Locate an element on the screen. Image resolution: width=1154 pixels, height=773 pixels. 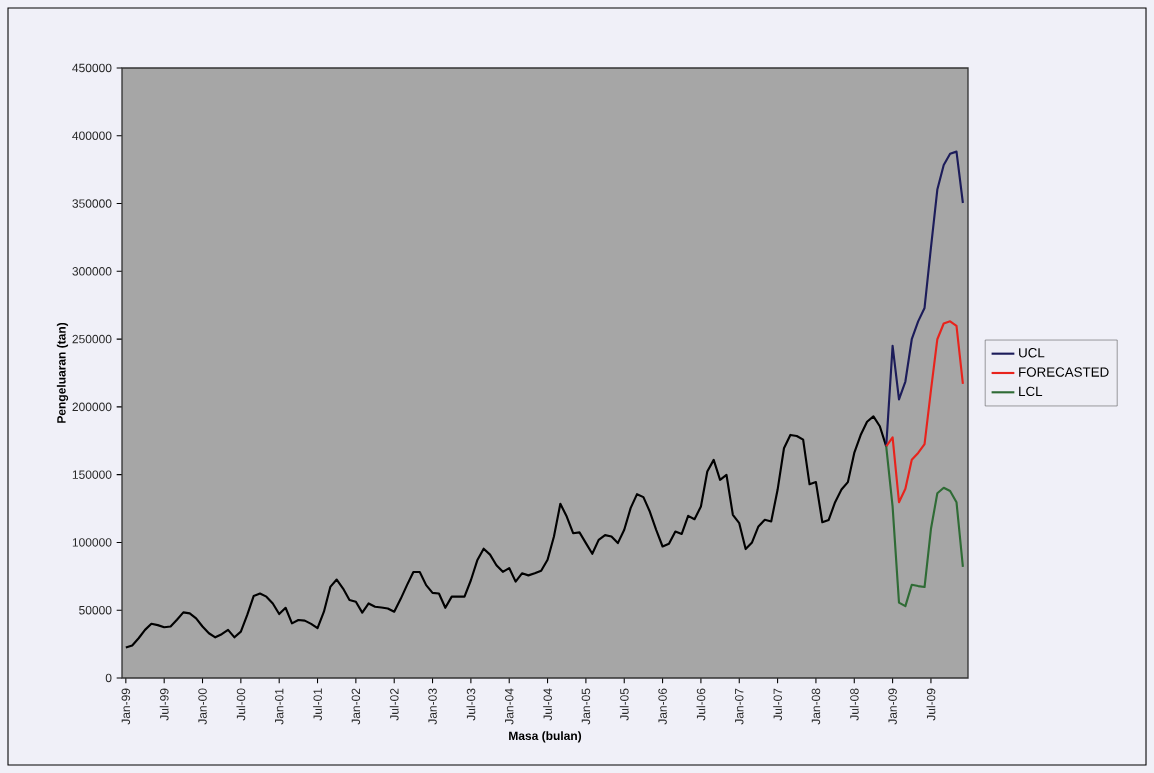
x-tick-label: Jan-07 is located at coordinates (739, 706).